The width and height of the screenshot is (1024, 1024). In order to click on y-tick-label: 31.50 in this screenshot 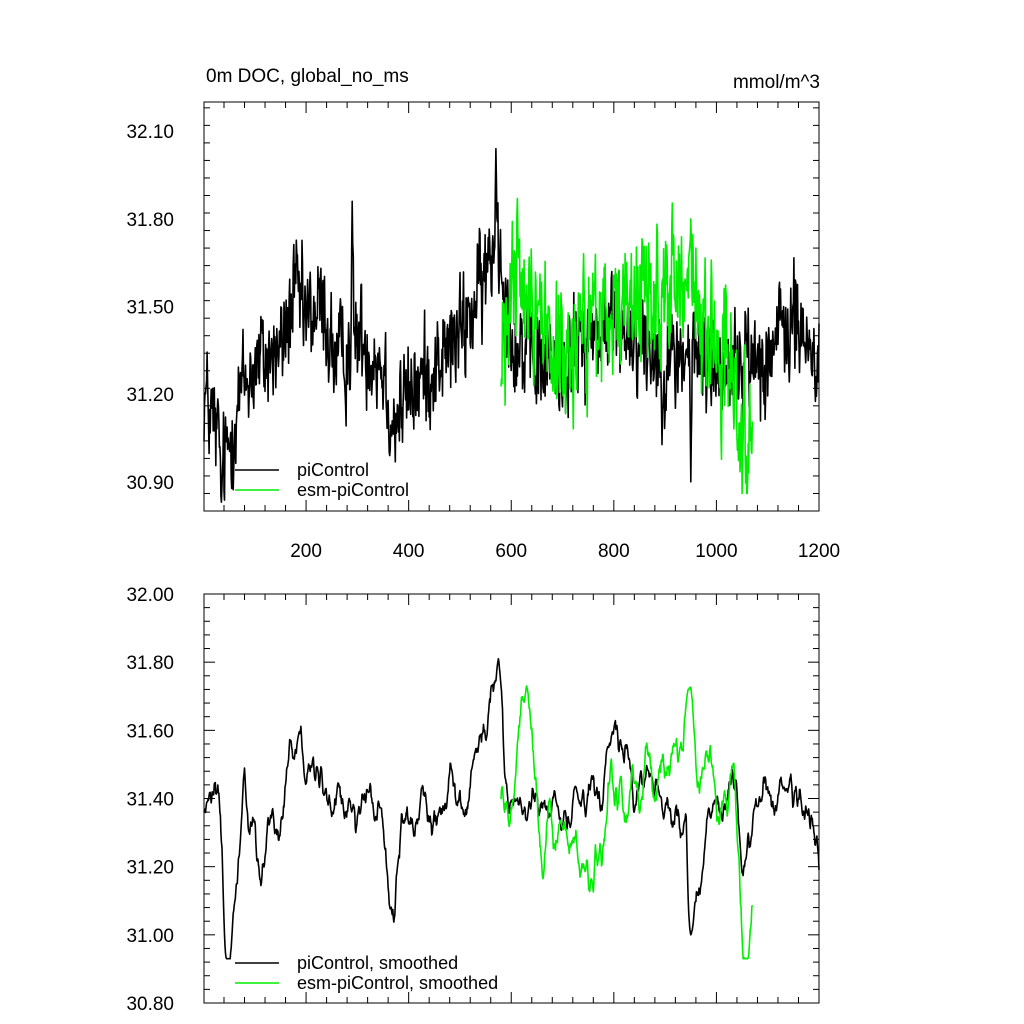, I will do `click(150, 308)`.